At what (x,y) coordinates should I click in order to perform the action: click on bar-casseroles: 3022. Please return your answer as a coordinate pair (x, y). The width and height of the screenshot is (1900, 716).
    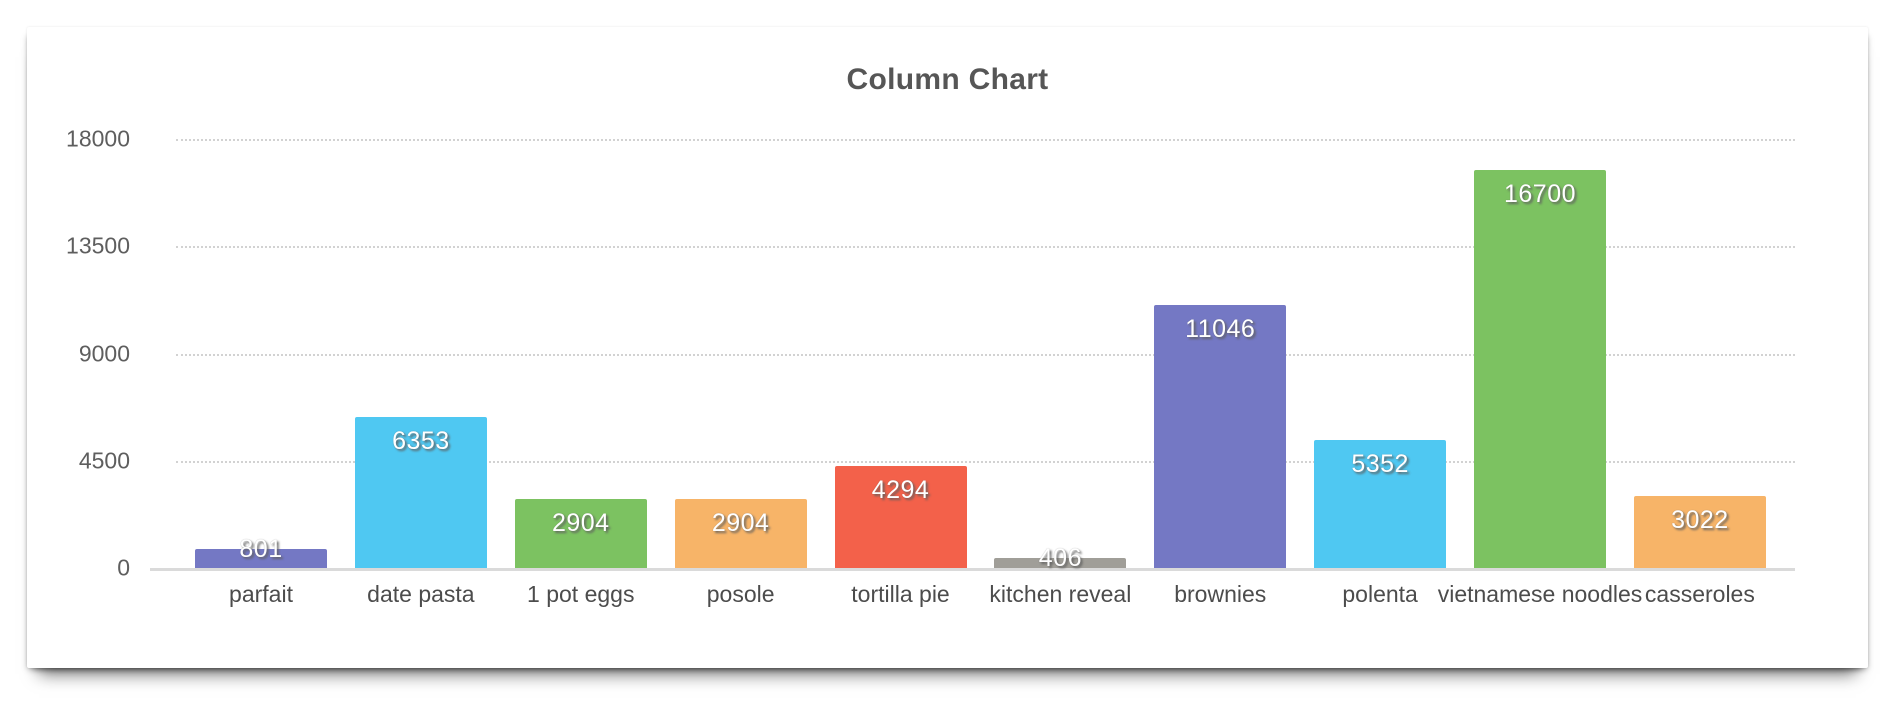
    Looking at the image, I should click on (1699, 532).